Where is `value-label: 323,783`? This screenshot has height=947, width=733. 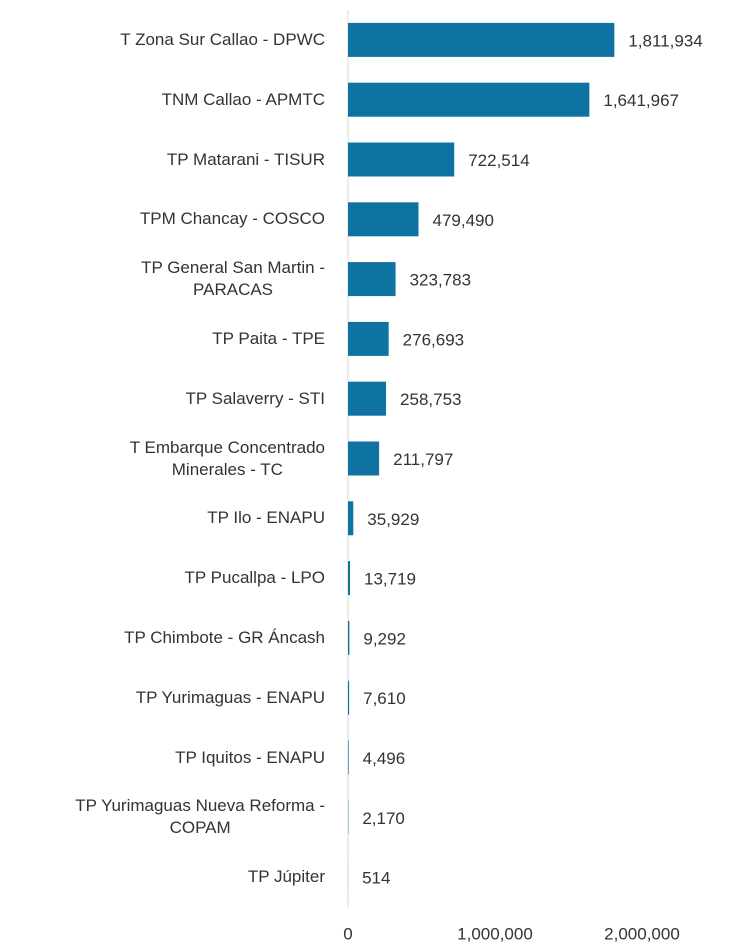 value-label: 323,783 is located at coordinates (440, 280).